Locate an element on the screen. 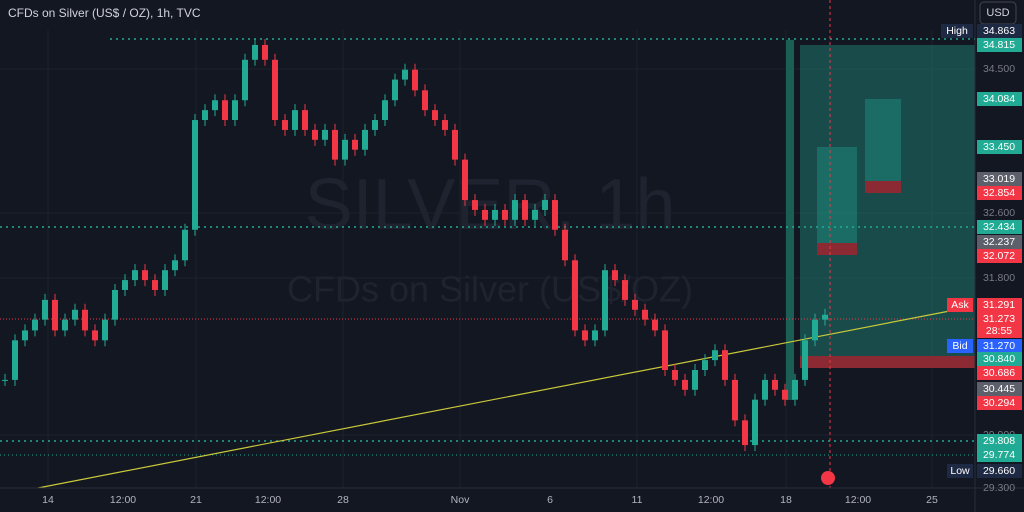  price-tag-value: 34.084 is located at coordinates (999, 99).